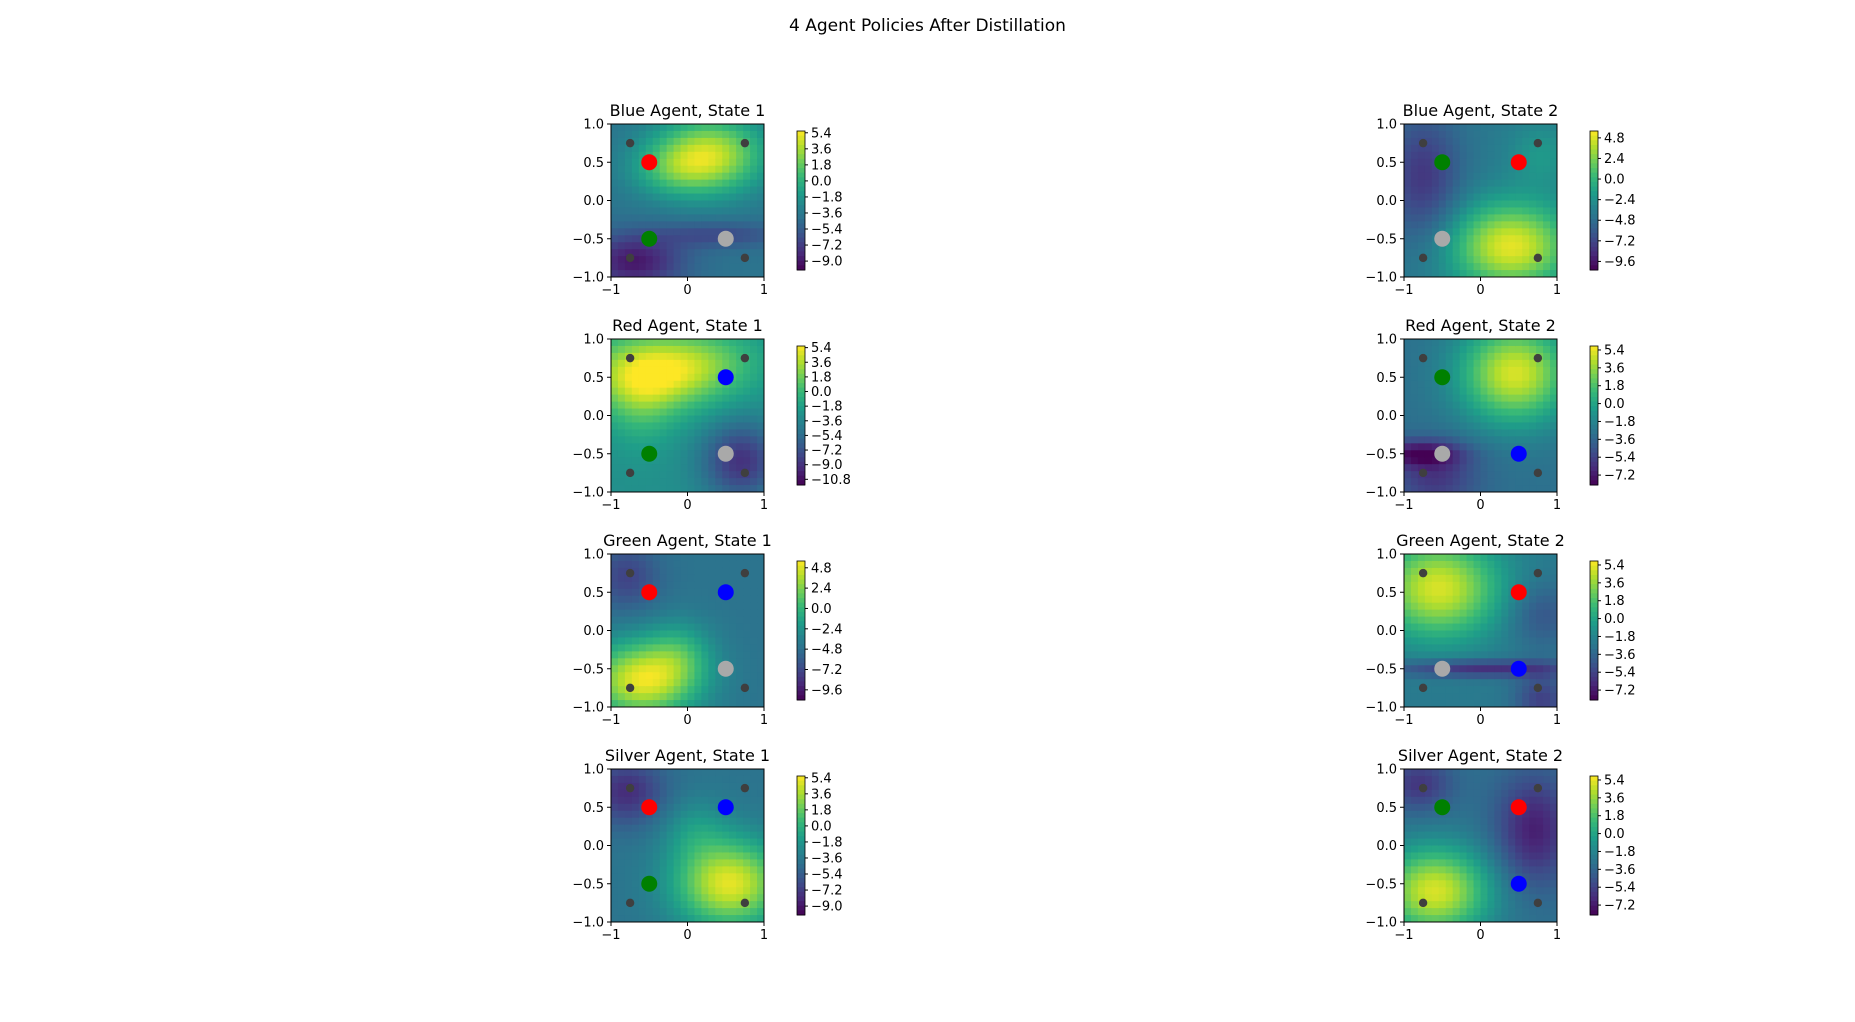  Describe the element at coordinates (1480, 290) in the screenshot. I see `x-tick-label: 0` at that location.